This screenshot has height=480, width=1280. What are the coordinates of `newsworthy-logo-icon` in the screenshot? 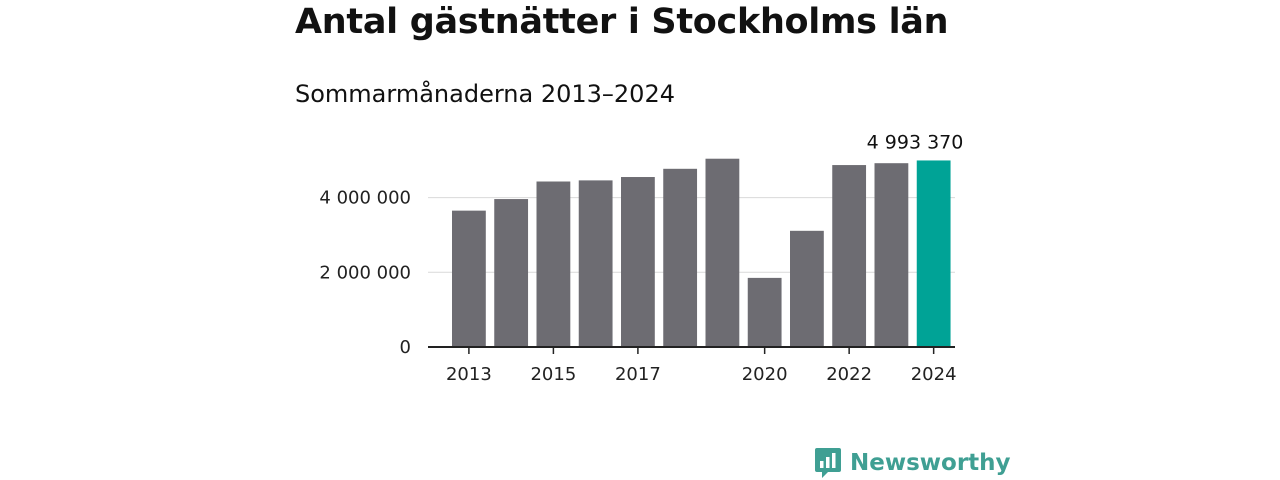 It's located at (828, 463).